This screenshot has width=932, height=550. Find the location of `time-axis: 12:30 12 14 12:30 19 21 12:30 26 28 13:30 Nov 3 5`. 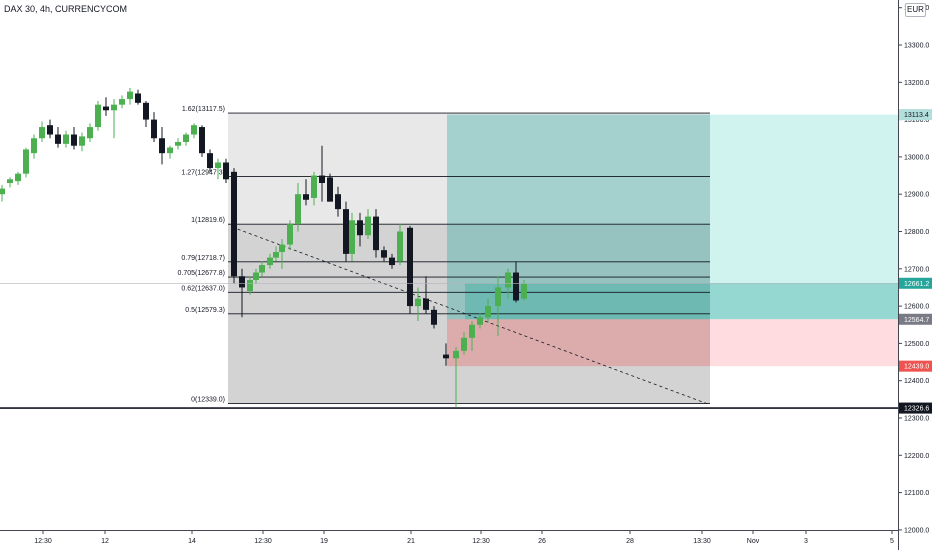

time-axis: 12:30 12 14 12:30 19 21 12:30 26 28 13:30 Nov 3 5 is located at coordinates (449, 540).